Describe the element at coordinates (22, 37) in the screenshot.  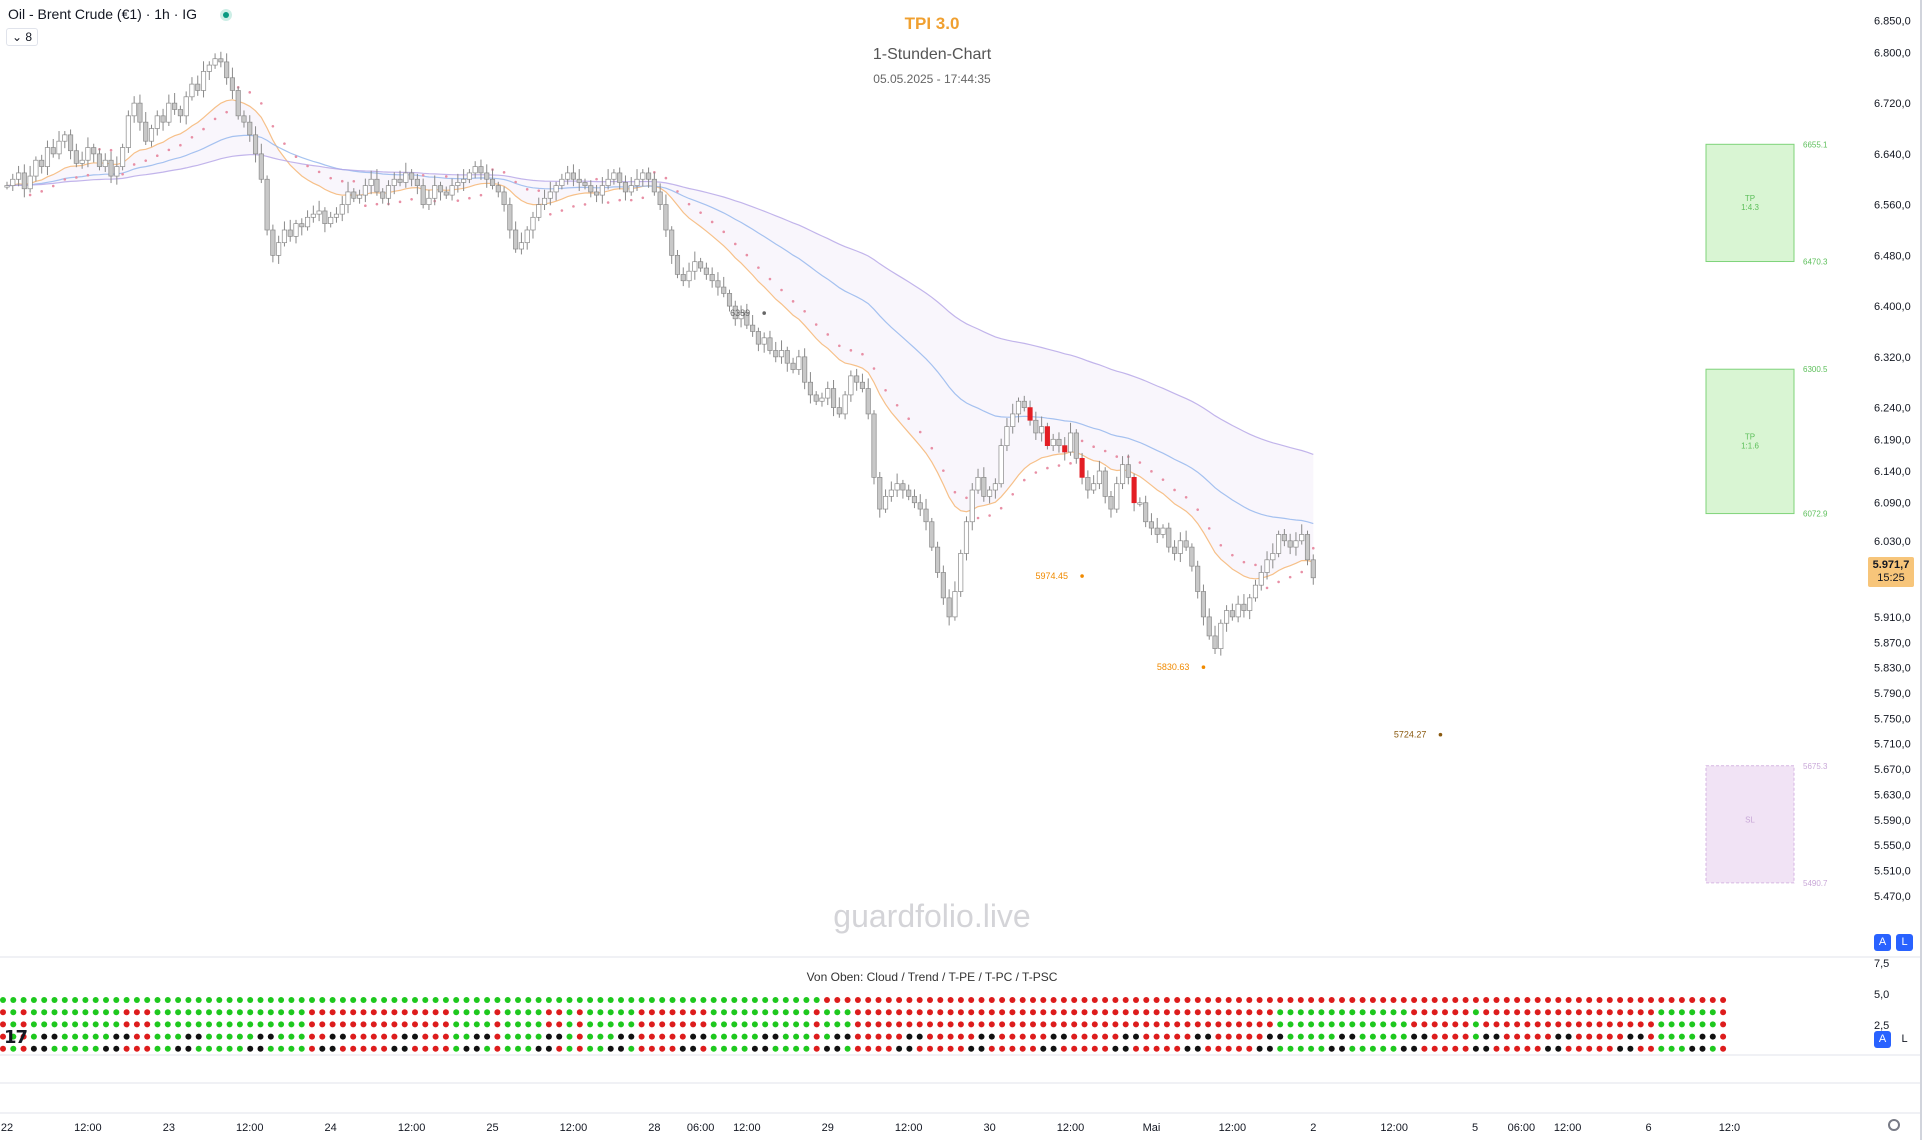
I see `collapse-indicators-button: ⌄ 8` at that location.